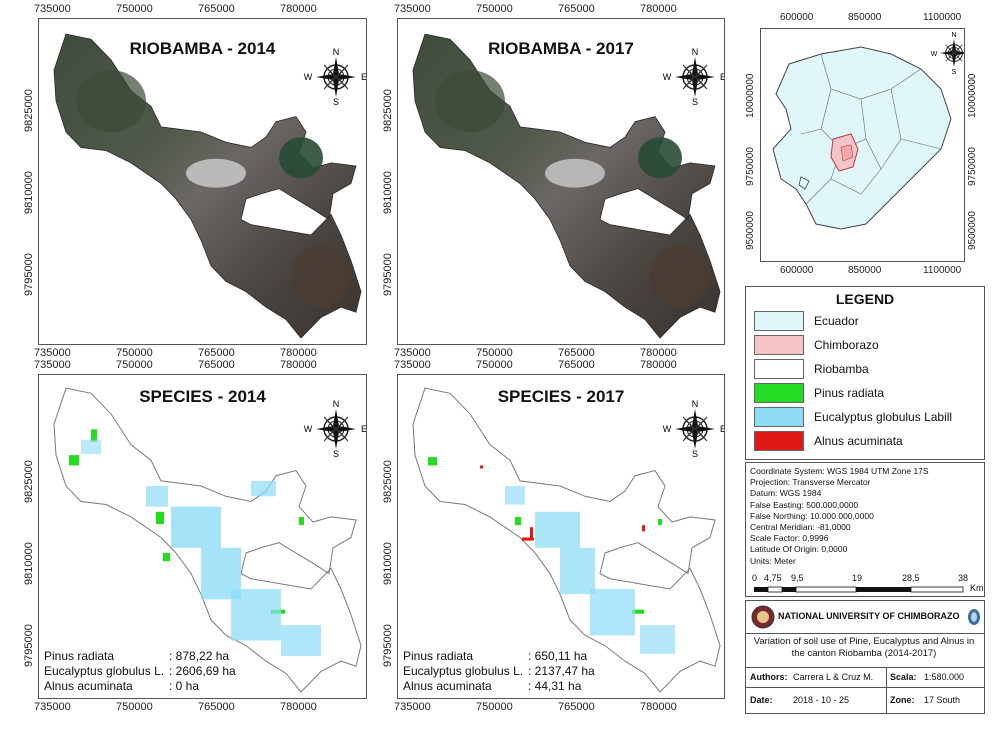 This screenshot has width=1000, height=733. Describe the element at coordinates (902, 700) in the screenshot. I see `zone-label: Zone:` at that location.